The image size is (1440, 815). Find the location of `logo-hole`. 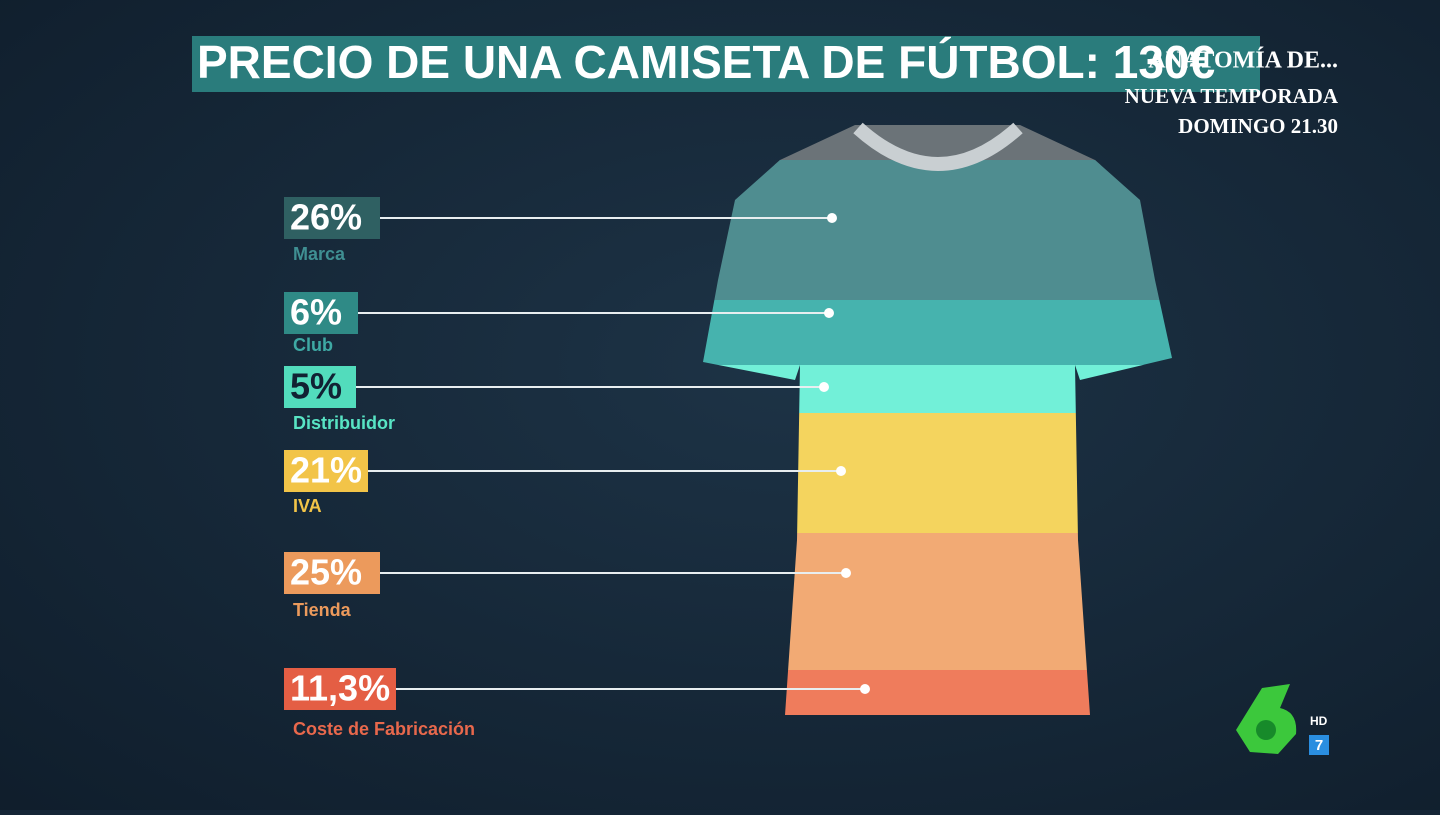

logo-hole is located at coordinates (1266, 730).